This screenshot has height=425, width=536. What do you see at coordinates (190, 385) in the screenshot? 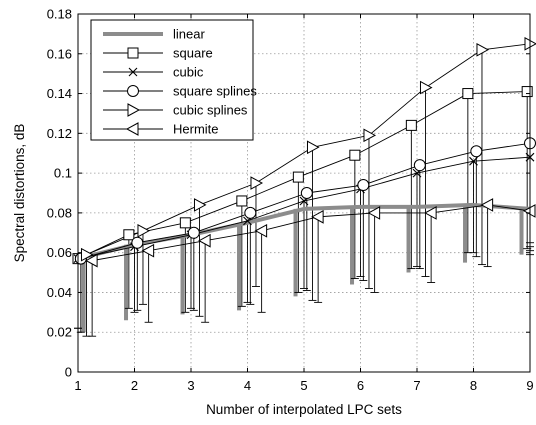
I see `x-tick-label: 3` at bounding box center [190, 385].